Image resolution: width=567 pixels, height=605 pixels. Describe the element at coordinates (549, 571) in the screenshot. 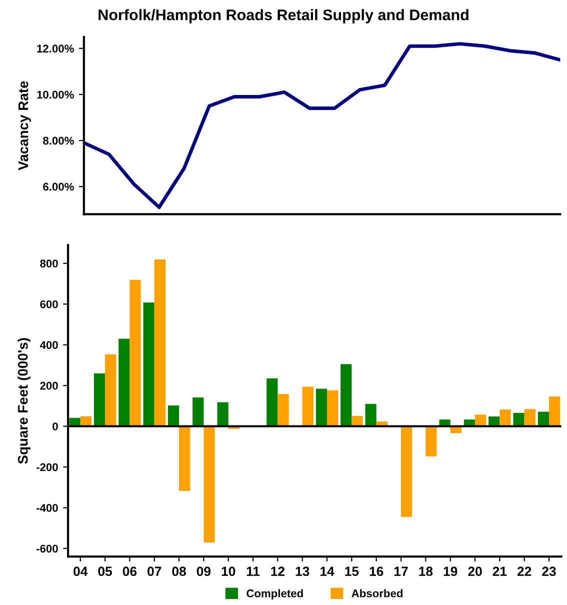

I see `x-tick-label: 23` at that location.